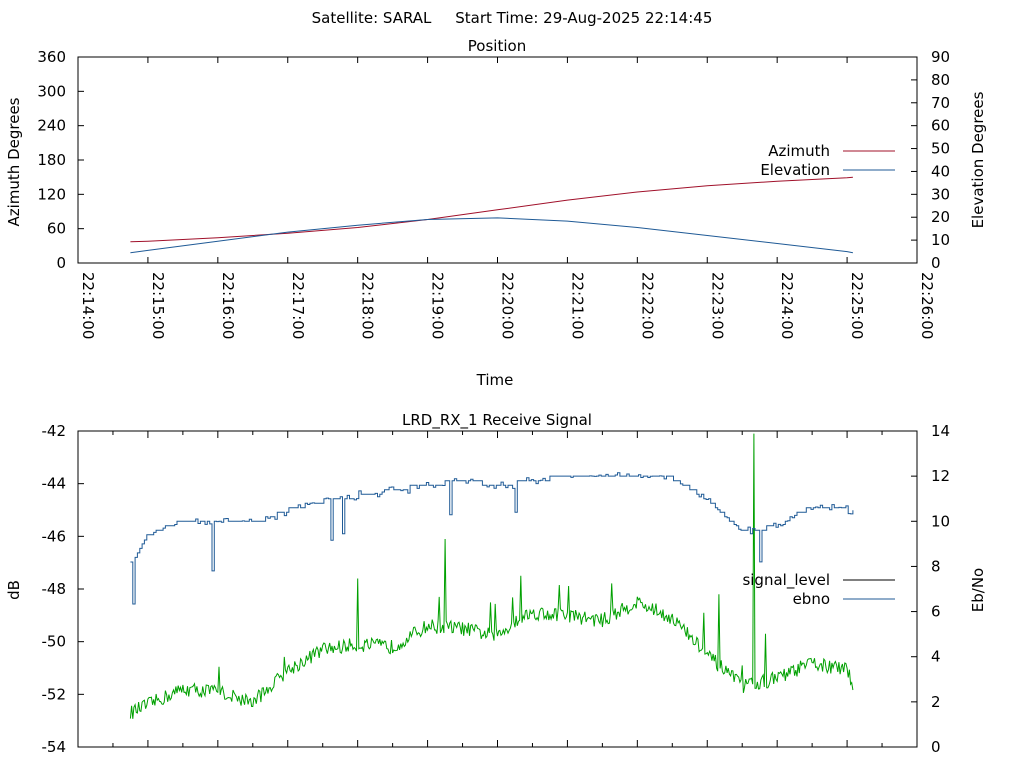  Describe the element at coordinates (577, 305) in the screenshot. I see `position-x-tick-label: 22:21:00` at that location.